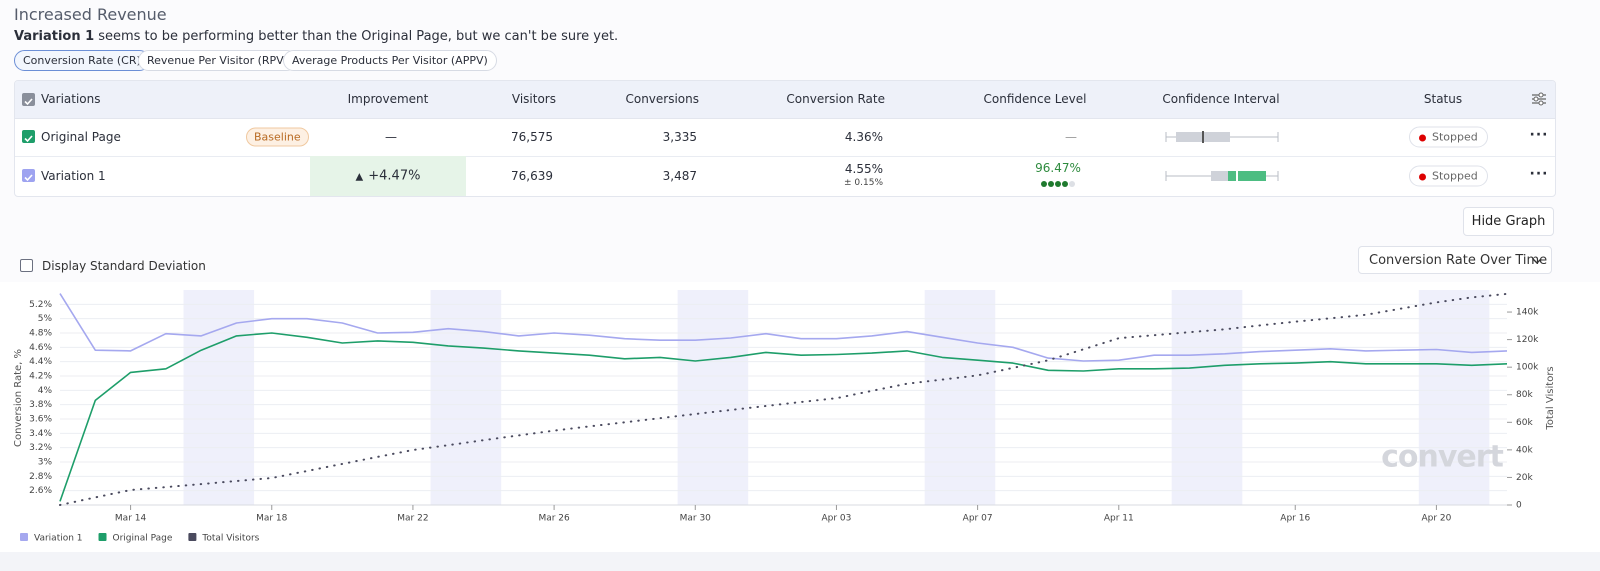 The image size is (1600, 571). I want to click on y-tick-label: 2.6%, so click(40, 491).